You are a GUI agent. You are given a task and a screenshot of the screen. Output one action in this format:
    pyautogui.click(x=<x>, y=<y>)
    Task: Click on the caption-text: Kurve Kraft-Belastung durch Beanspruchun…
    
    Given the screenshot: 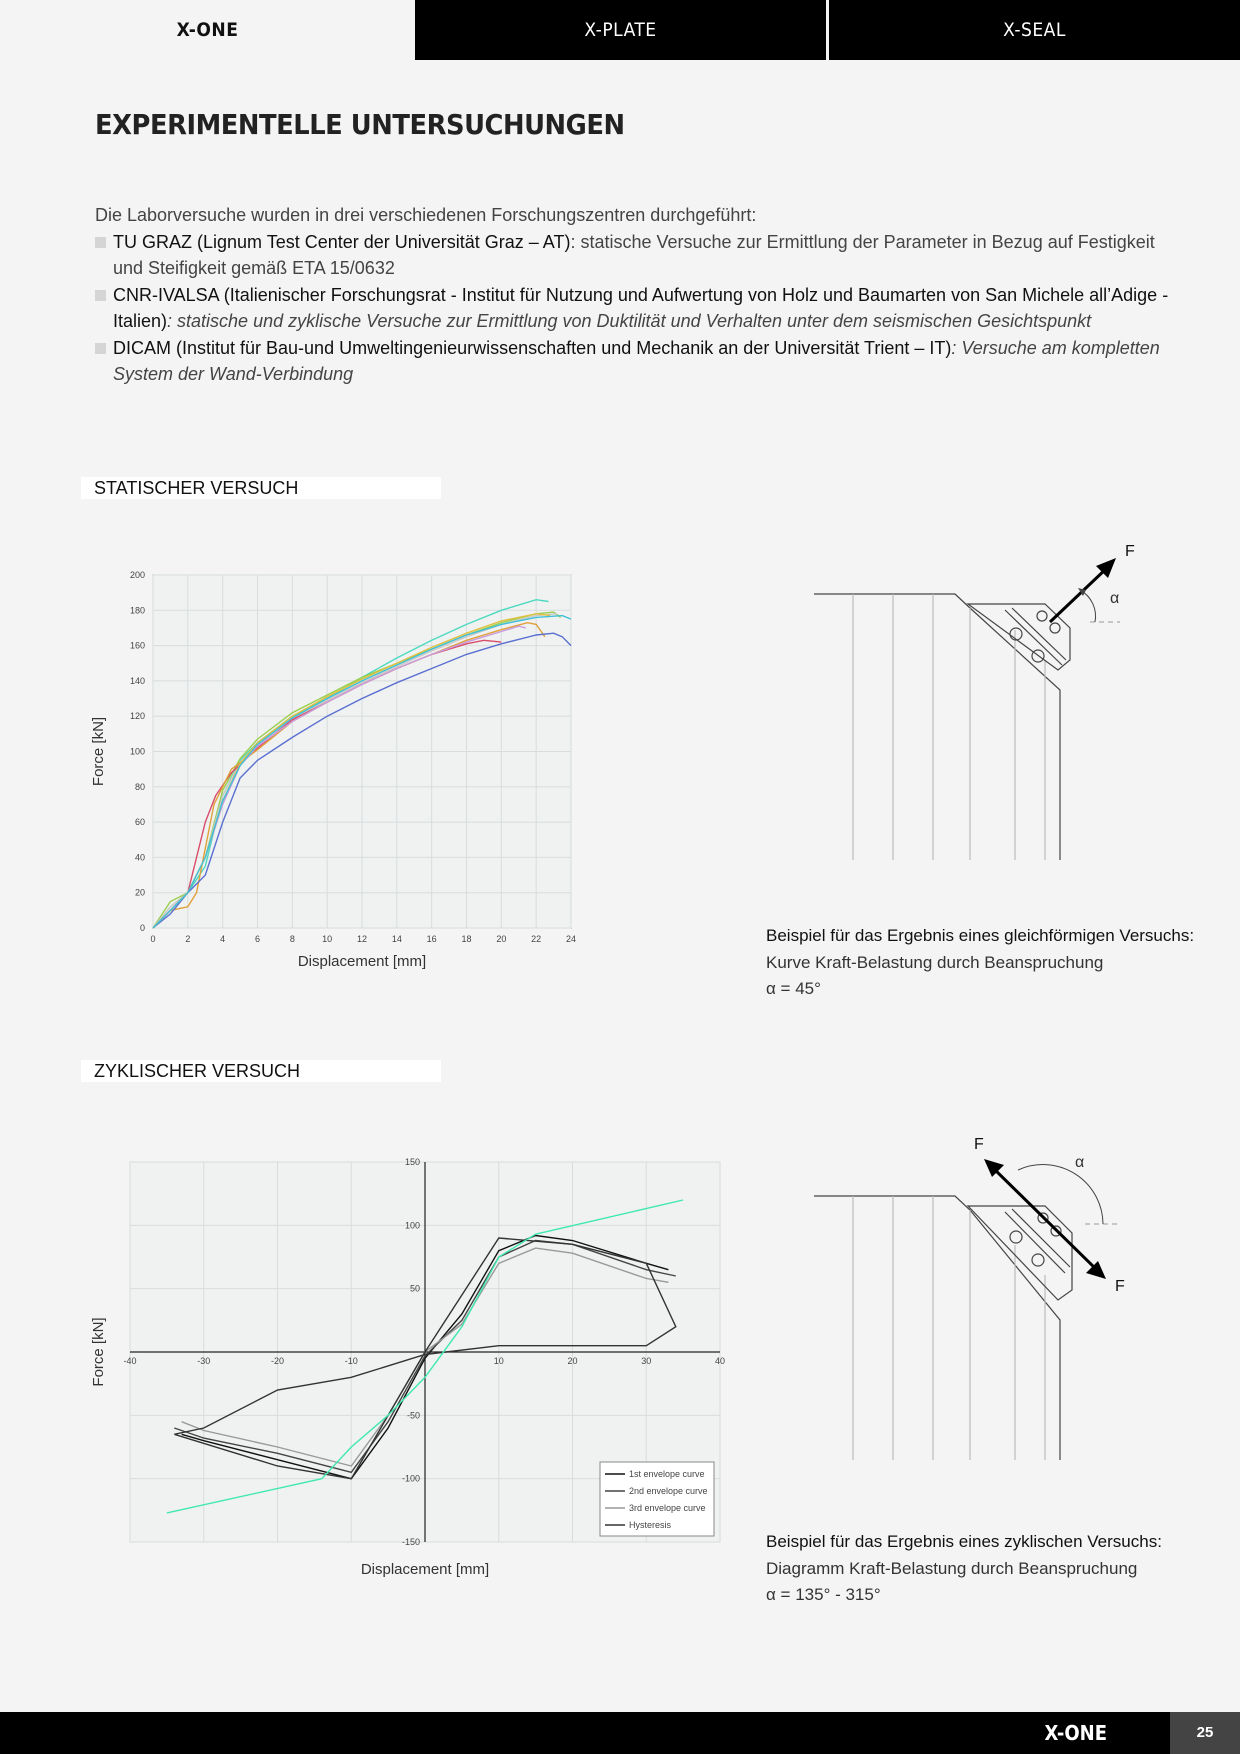 What is the action you would take?
    pyautogui.click(x=935, y=962)
    